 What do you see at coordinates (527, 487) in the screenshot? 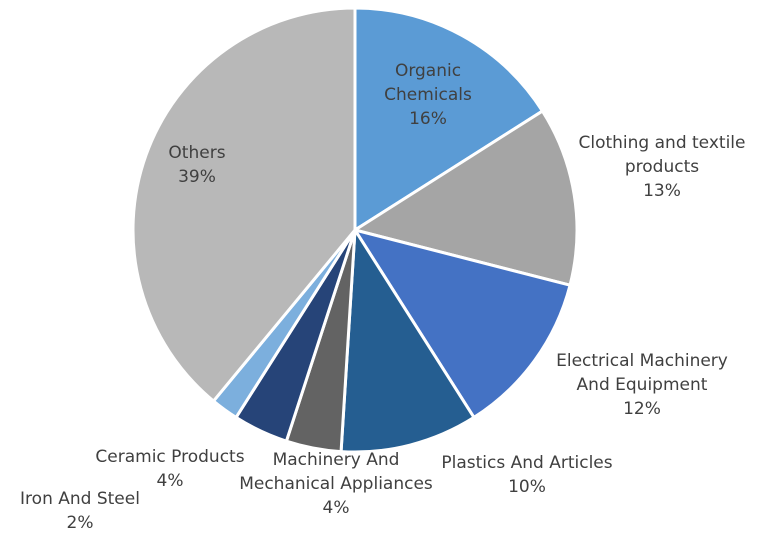
I see `data-label-value: 10%` at bounding box center [527, 487].